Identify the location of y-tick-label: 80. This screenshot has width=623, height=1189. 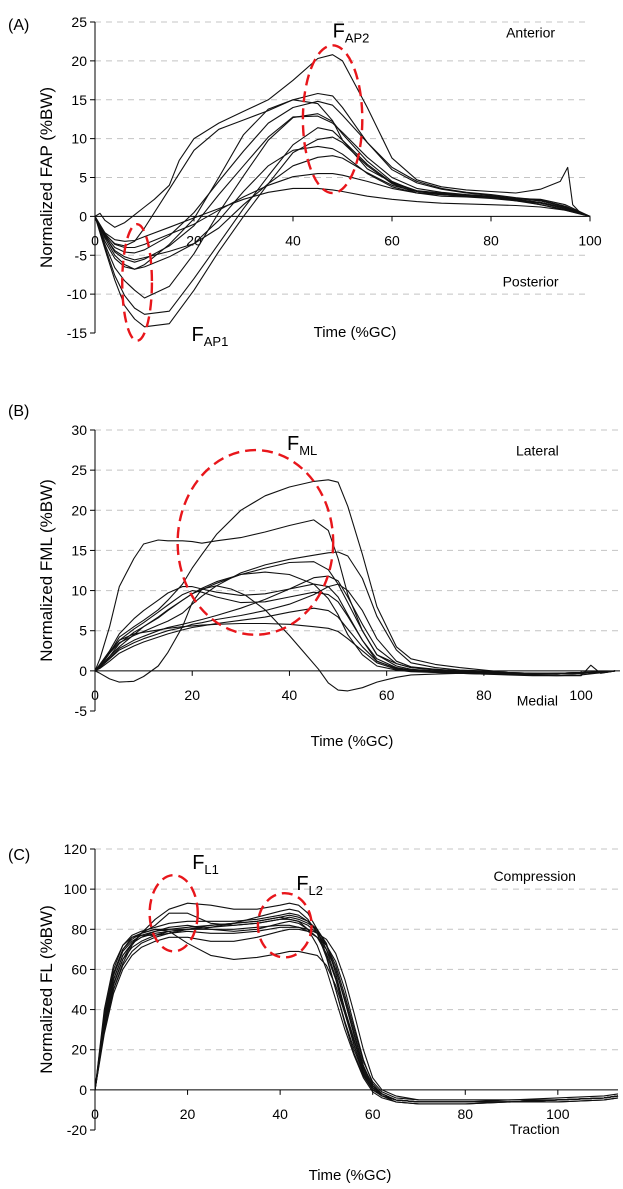
(79, 929).